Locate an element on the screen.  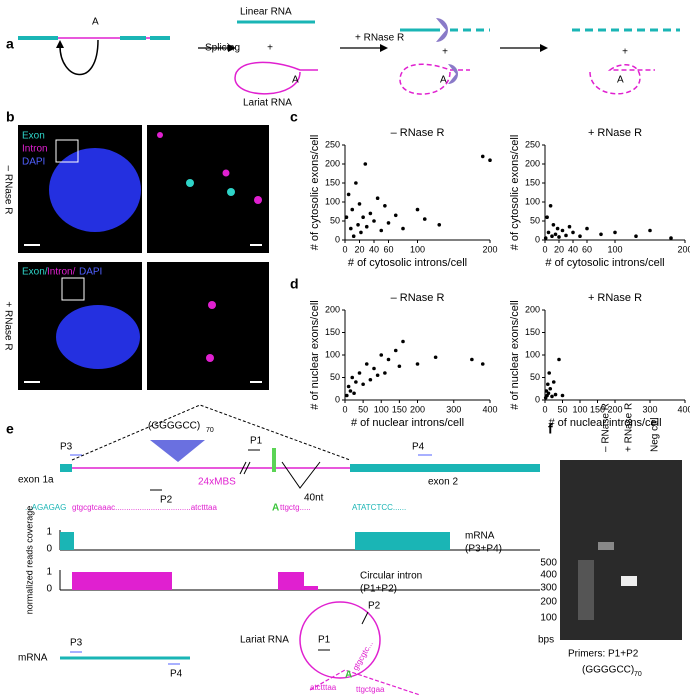
x-tick-label: 40 is located at coordinates (573, 249).